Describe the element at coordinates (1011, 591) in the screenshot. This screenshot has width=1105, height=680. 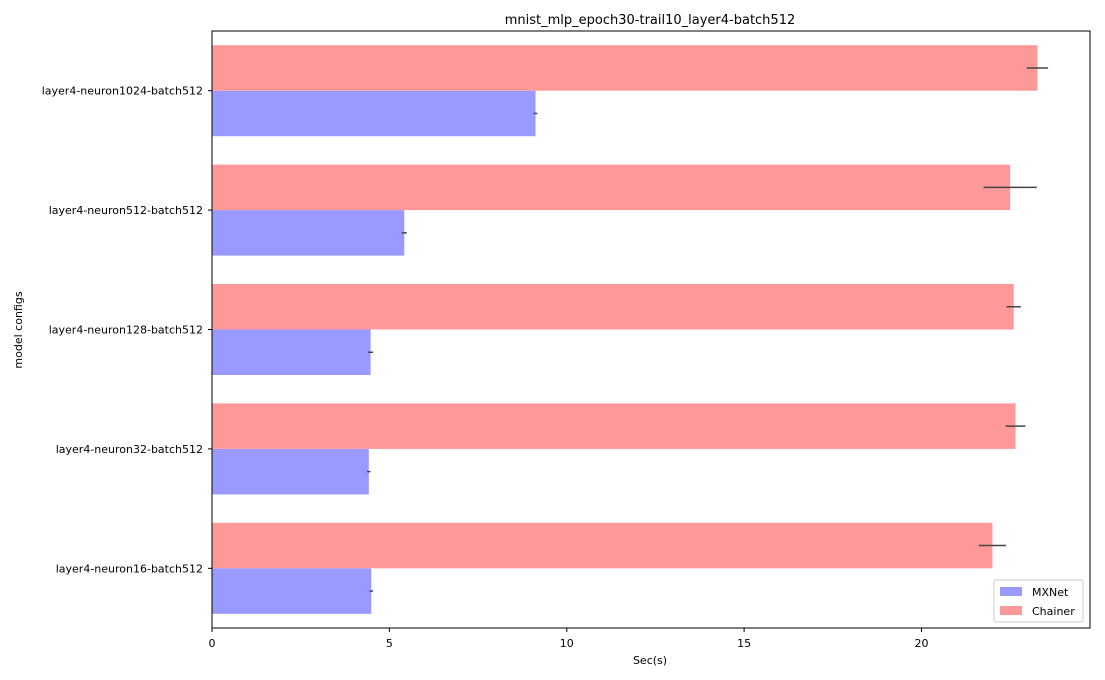
I see `legend-swatch-mxnet` at that location.